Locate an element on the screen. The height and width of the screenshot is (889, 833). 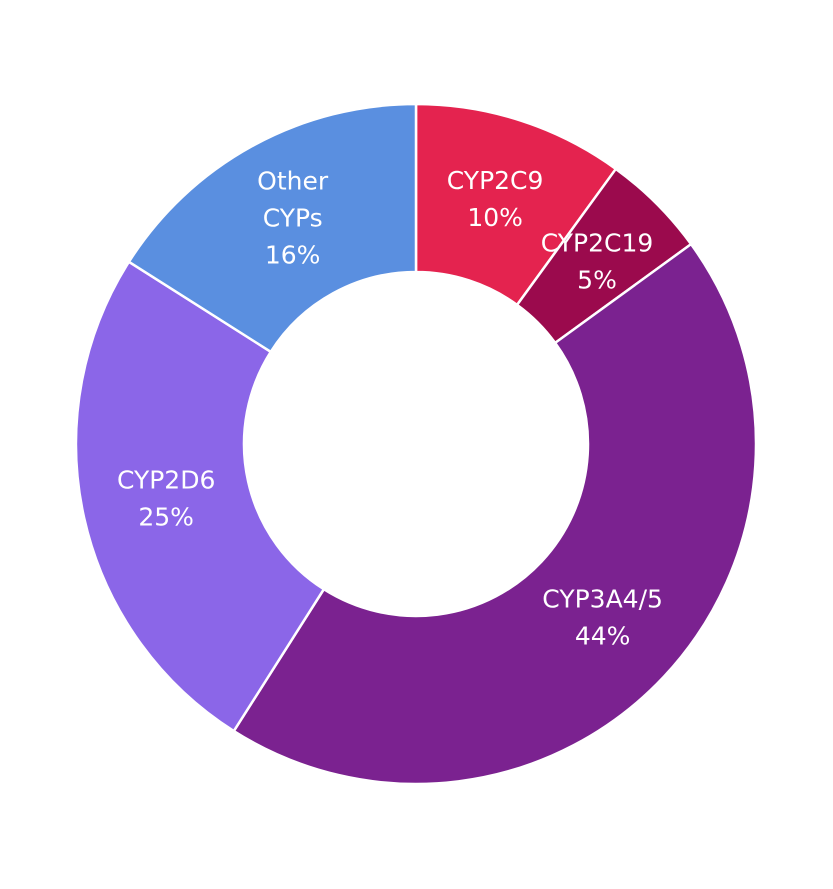
category-label: CYP2D6 is located at coordinates (166, 479).